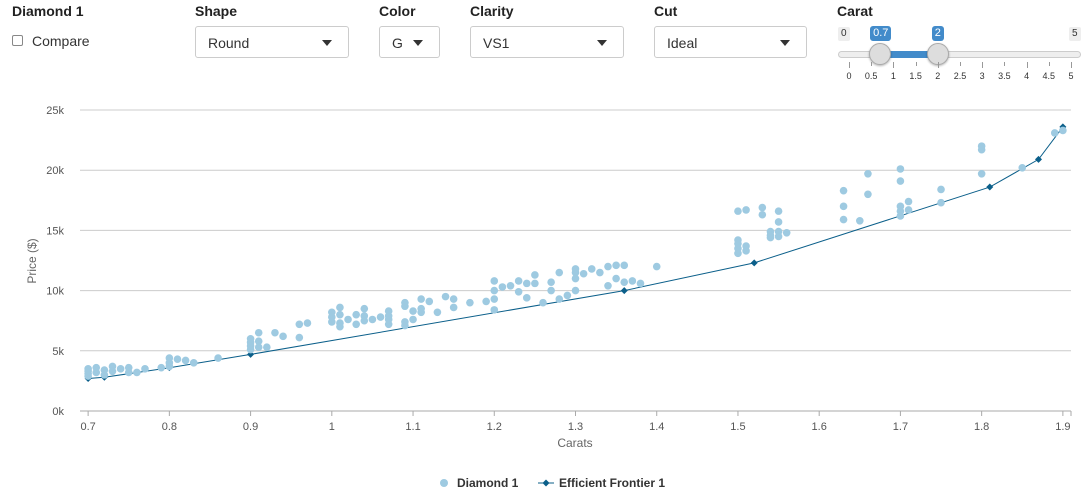 This screenshot has width=1092, height=498. What do you see at coordinates (479, 483) in the screenshot?
I see `legend-item-diamond: Diamond 1` at bounding box center [479, 483].